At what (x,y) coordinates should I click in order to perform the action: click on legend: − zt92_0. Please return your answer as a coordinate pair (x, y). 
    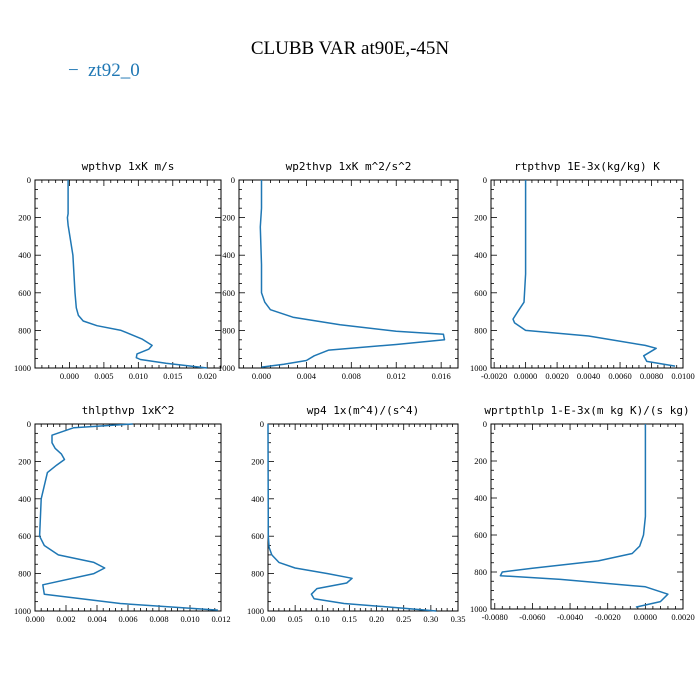
    Looking at the image, I should click on (104, 70).